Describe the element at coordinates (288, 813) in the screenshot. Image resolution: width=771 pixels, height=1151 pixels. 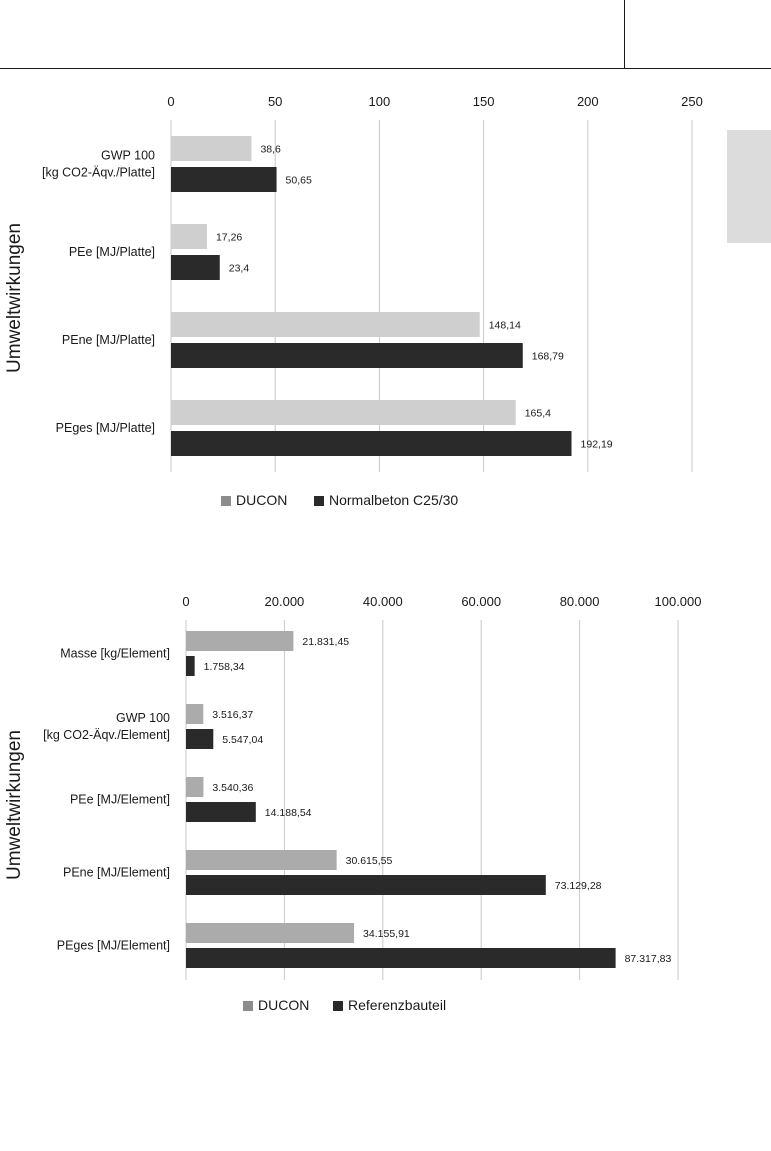
I see `data-label: 14.188,54` at that location.